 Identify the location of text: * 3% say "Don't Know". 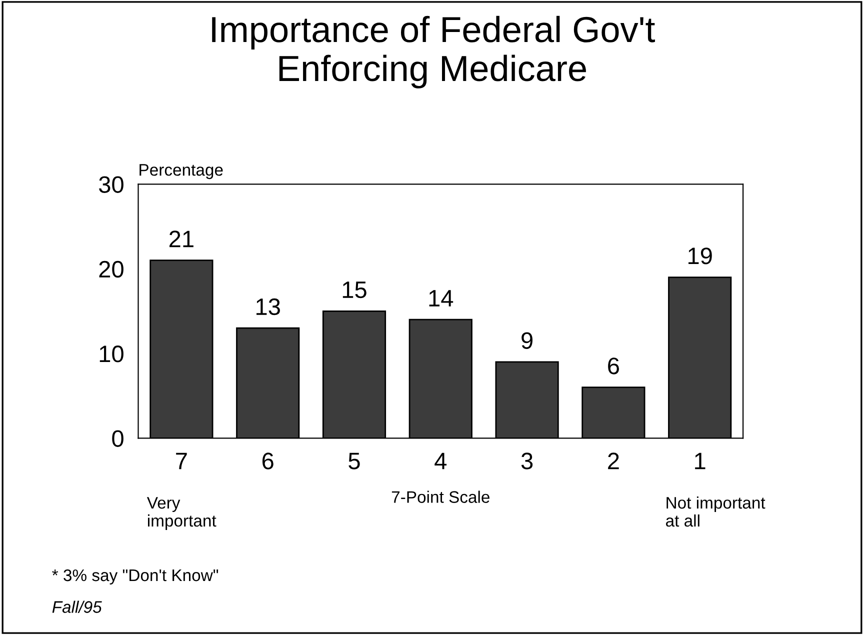
(135, 576).